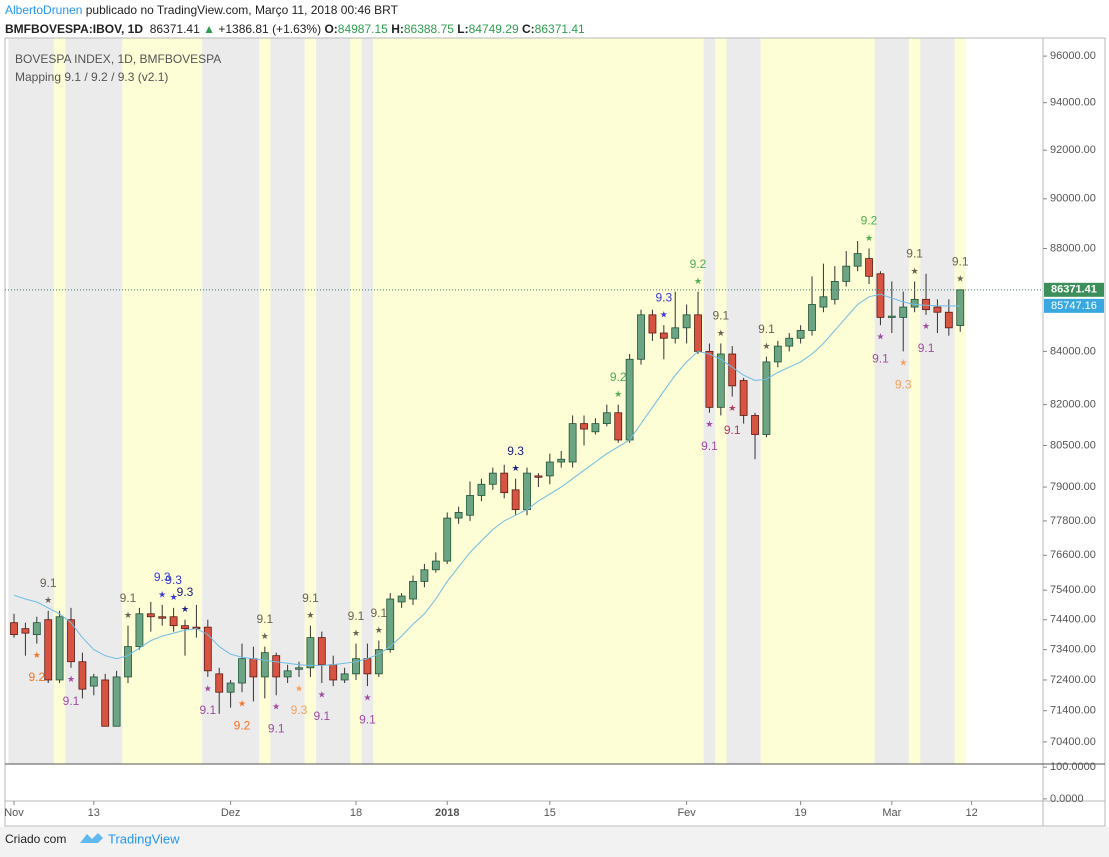 This screenshot has height=857, width=1109. Describe the element at coordinates (1074, 306) in the screenshot. I see `ma-label: 85747.16` at that location.